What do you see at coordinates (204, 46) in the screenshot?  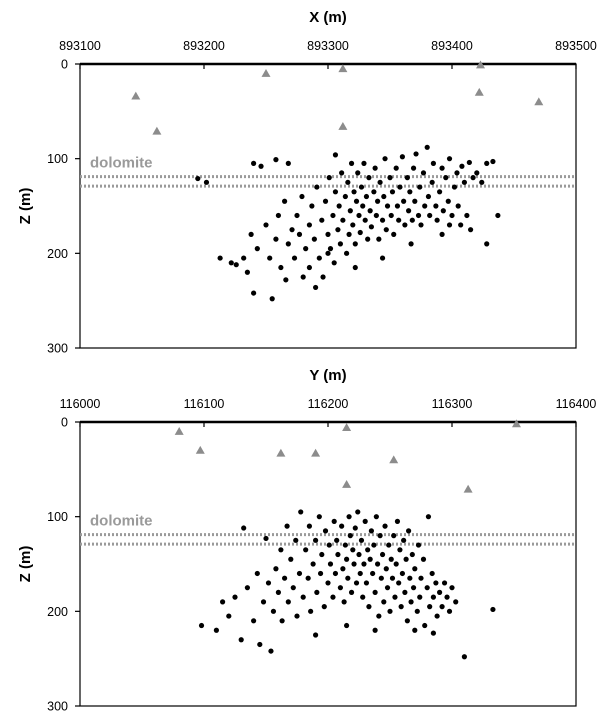 I see `x-tick-label: 893200` at bounding box center [204, 46].